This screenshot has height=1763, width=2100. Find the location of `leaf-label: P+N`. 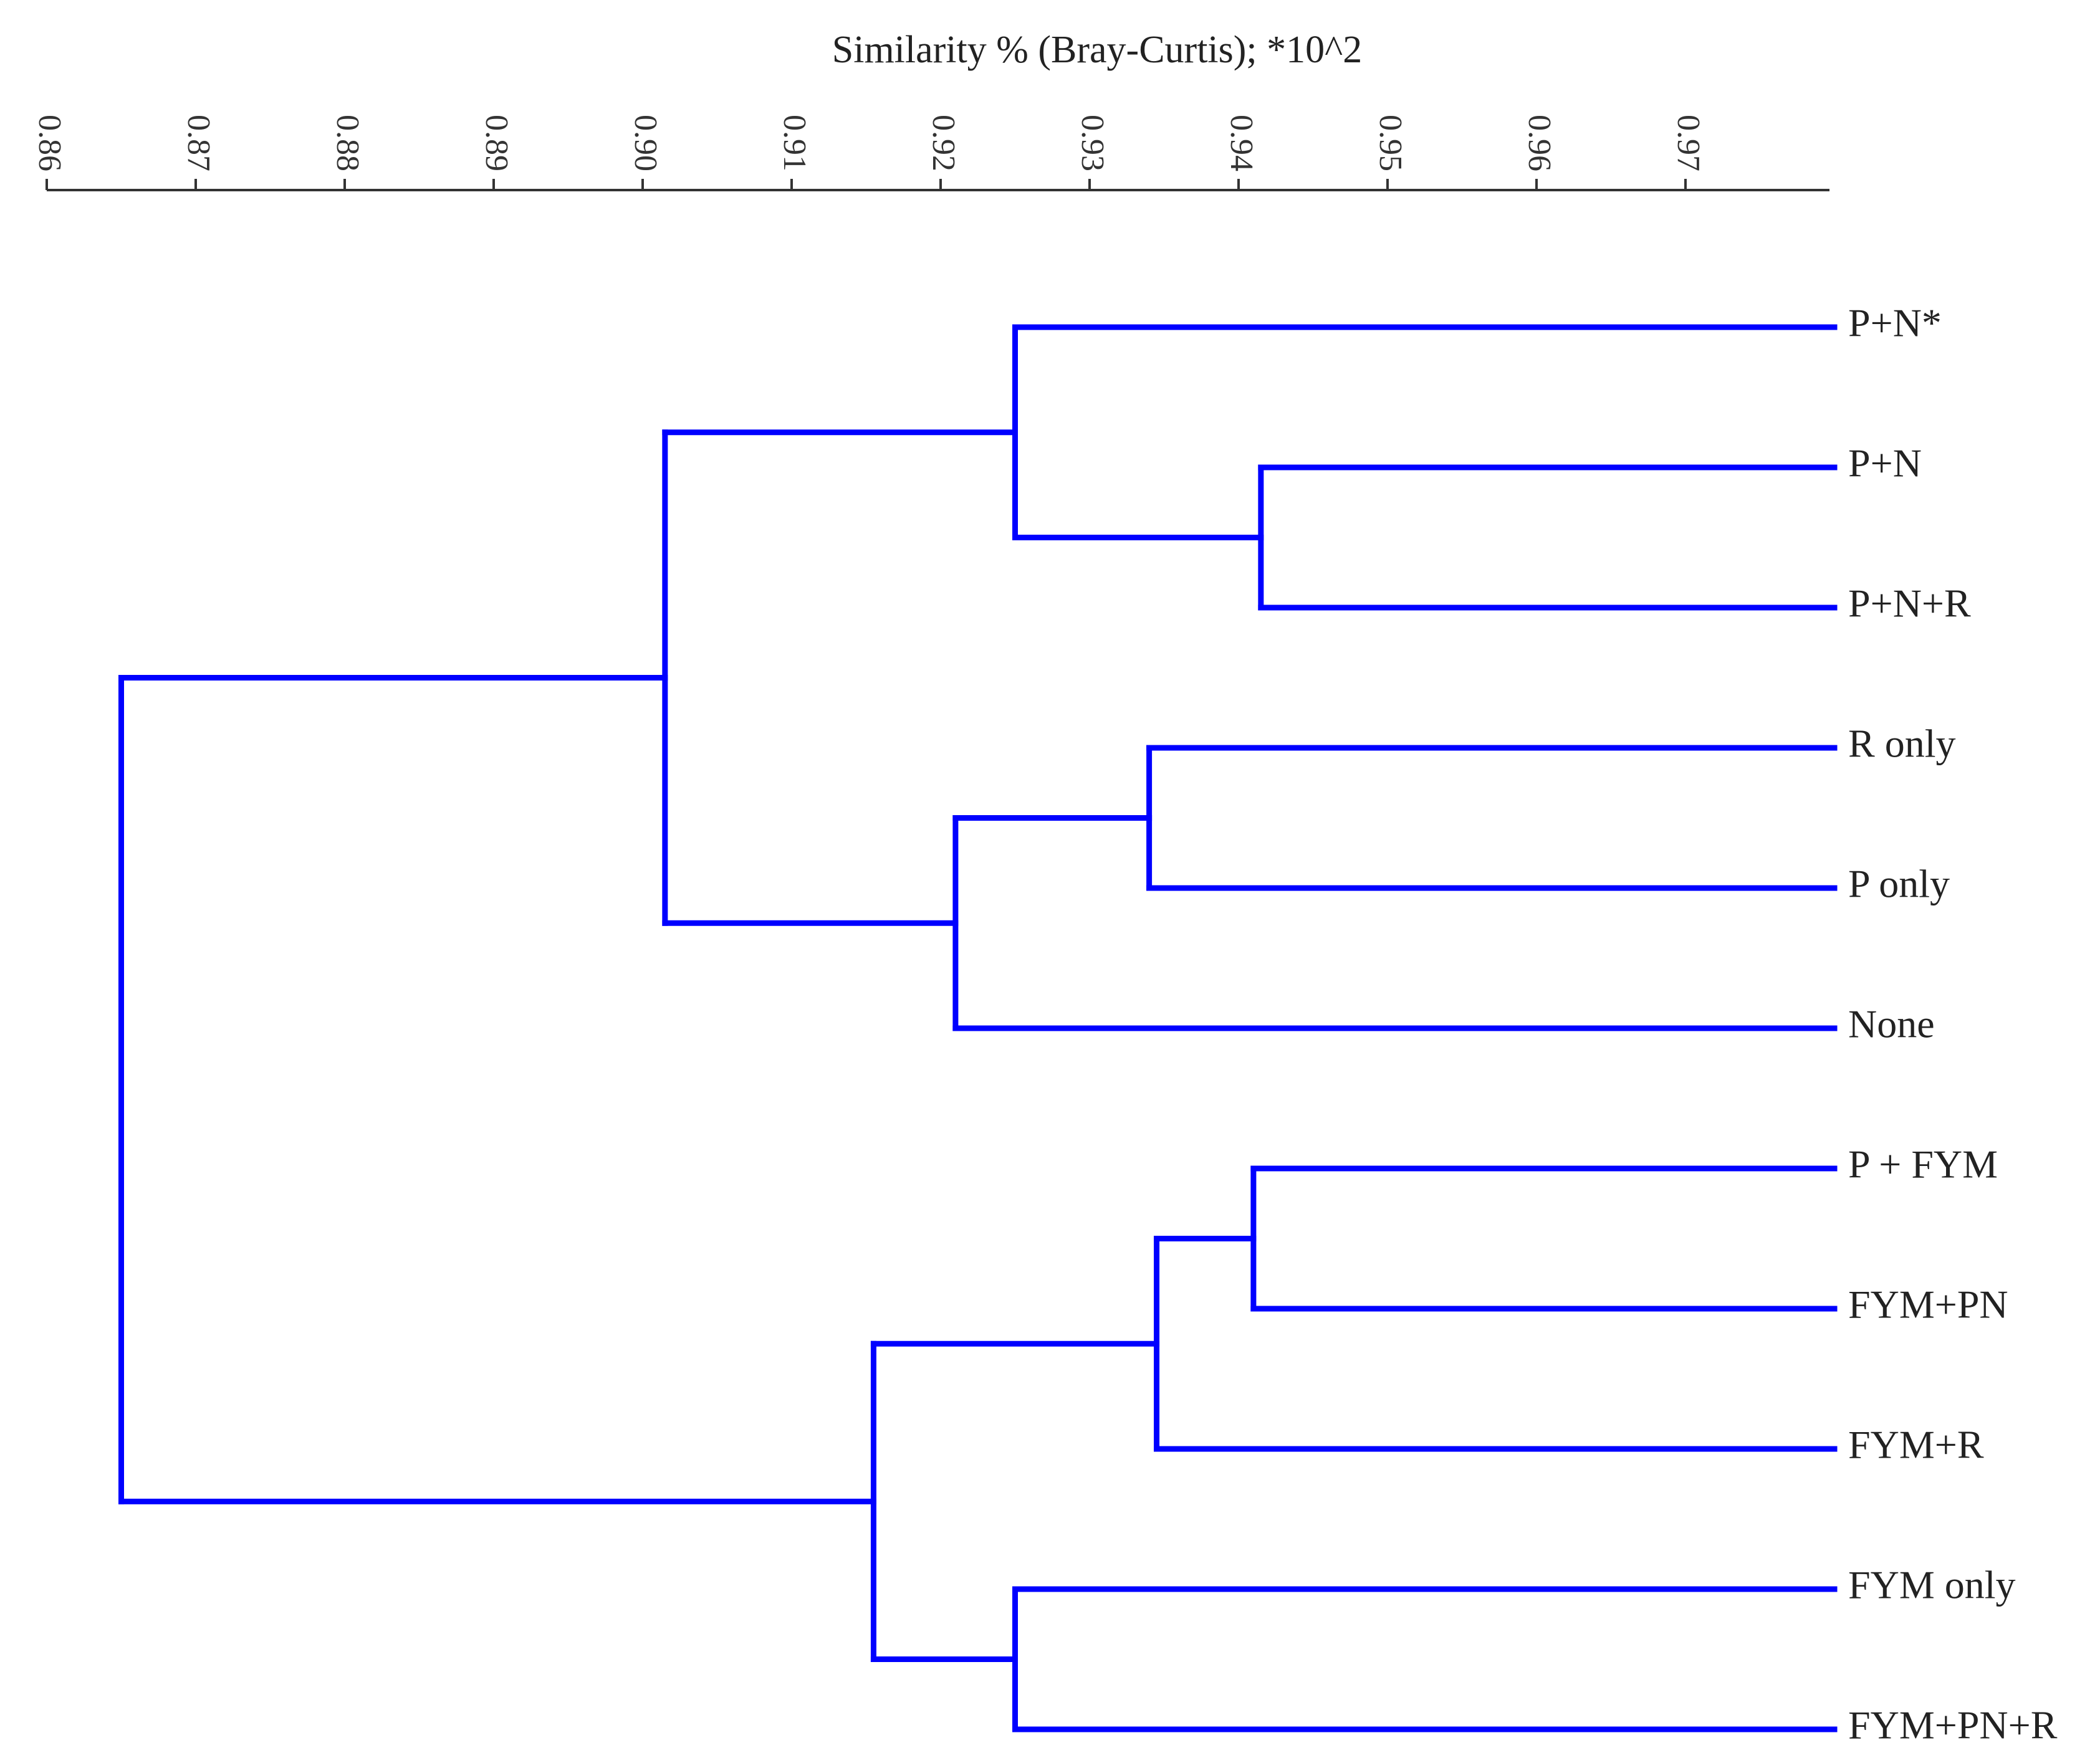

leaf-label: P+N is located at coordinates (1885, 463).